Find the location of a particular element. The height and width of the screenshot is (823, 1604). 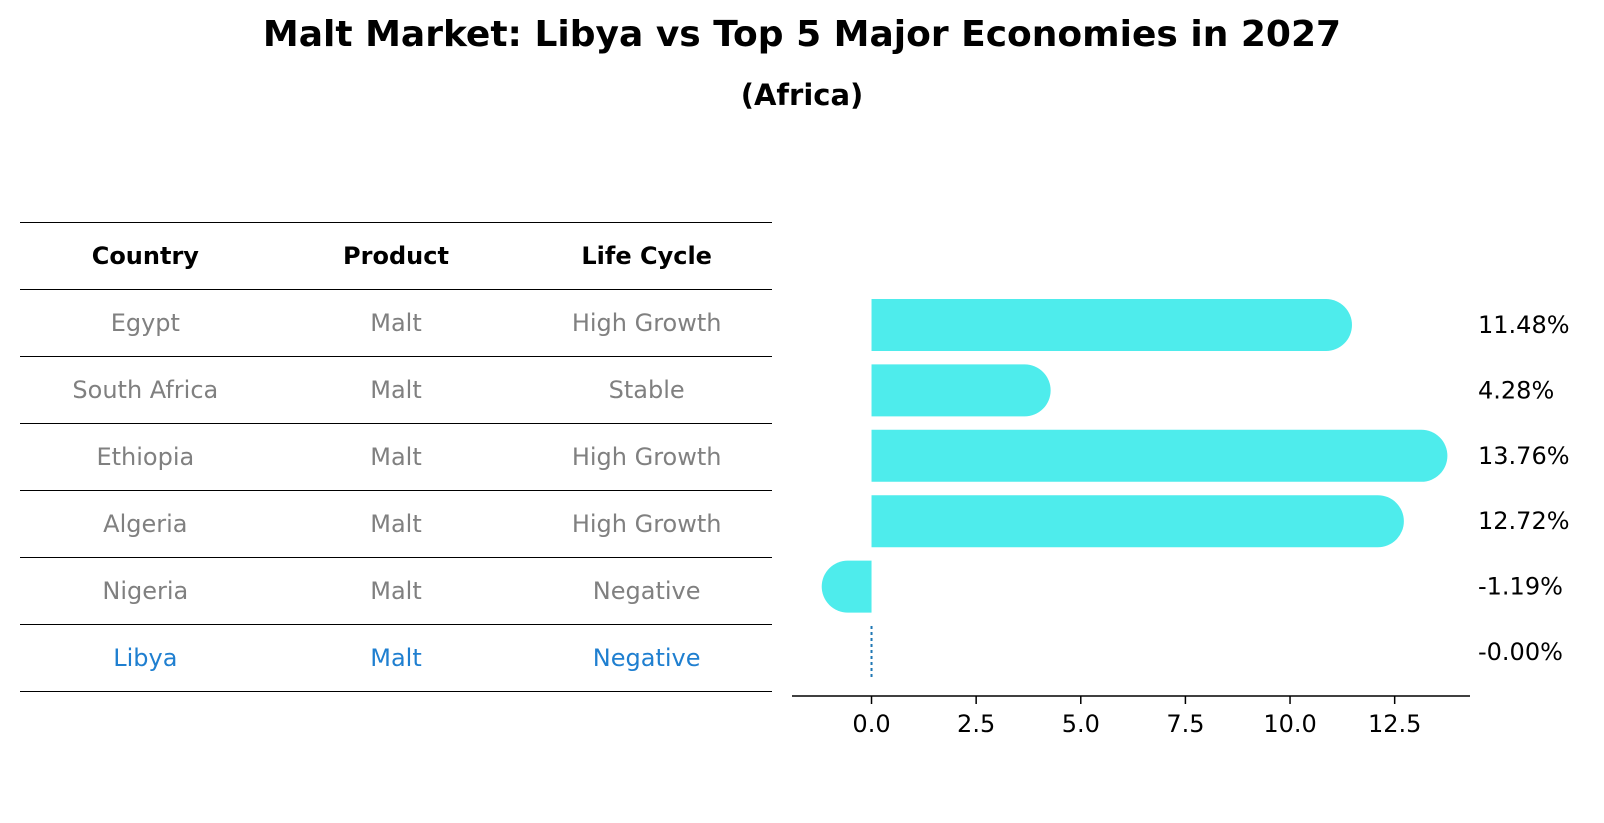

header-life-cycle: Life Cycle is located at coordinates (646, 256).